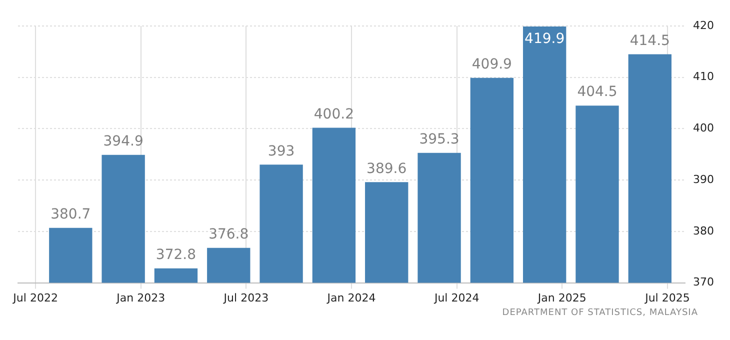 The image size is (730, 340). I want to click on data-label: 400.2, so click(334, 114).